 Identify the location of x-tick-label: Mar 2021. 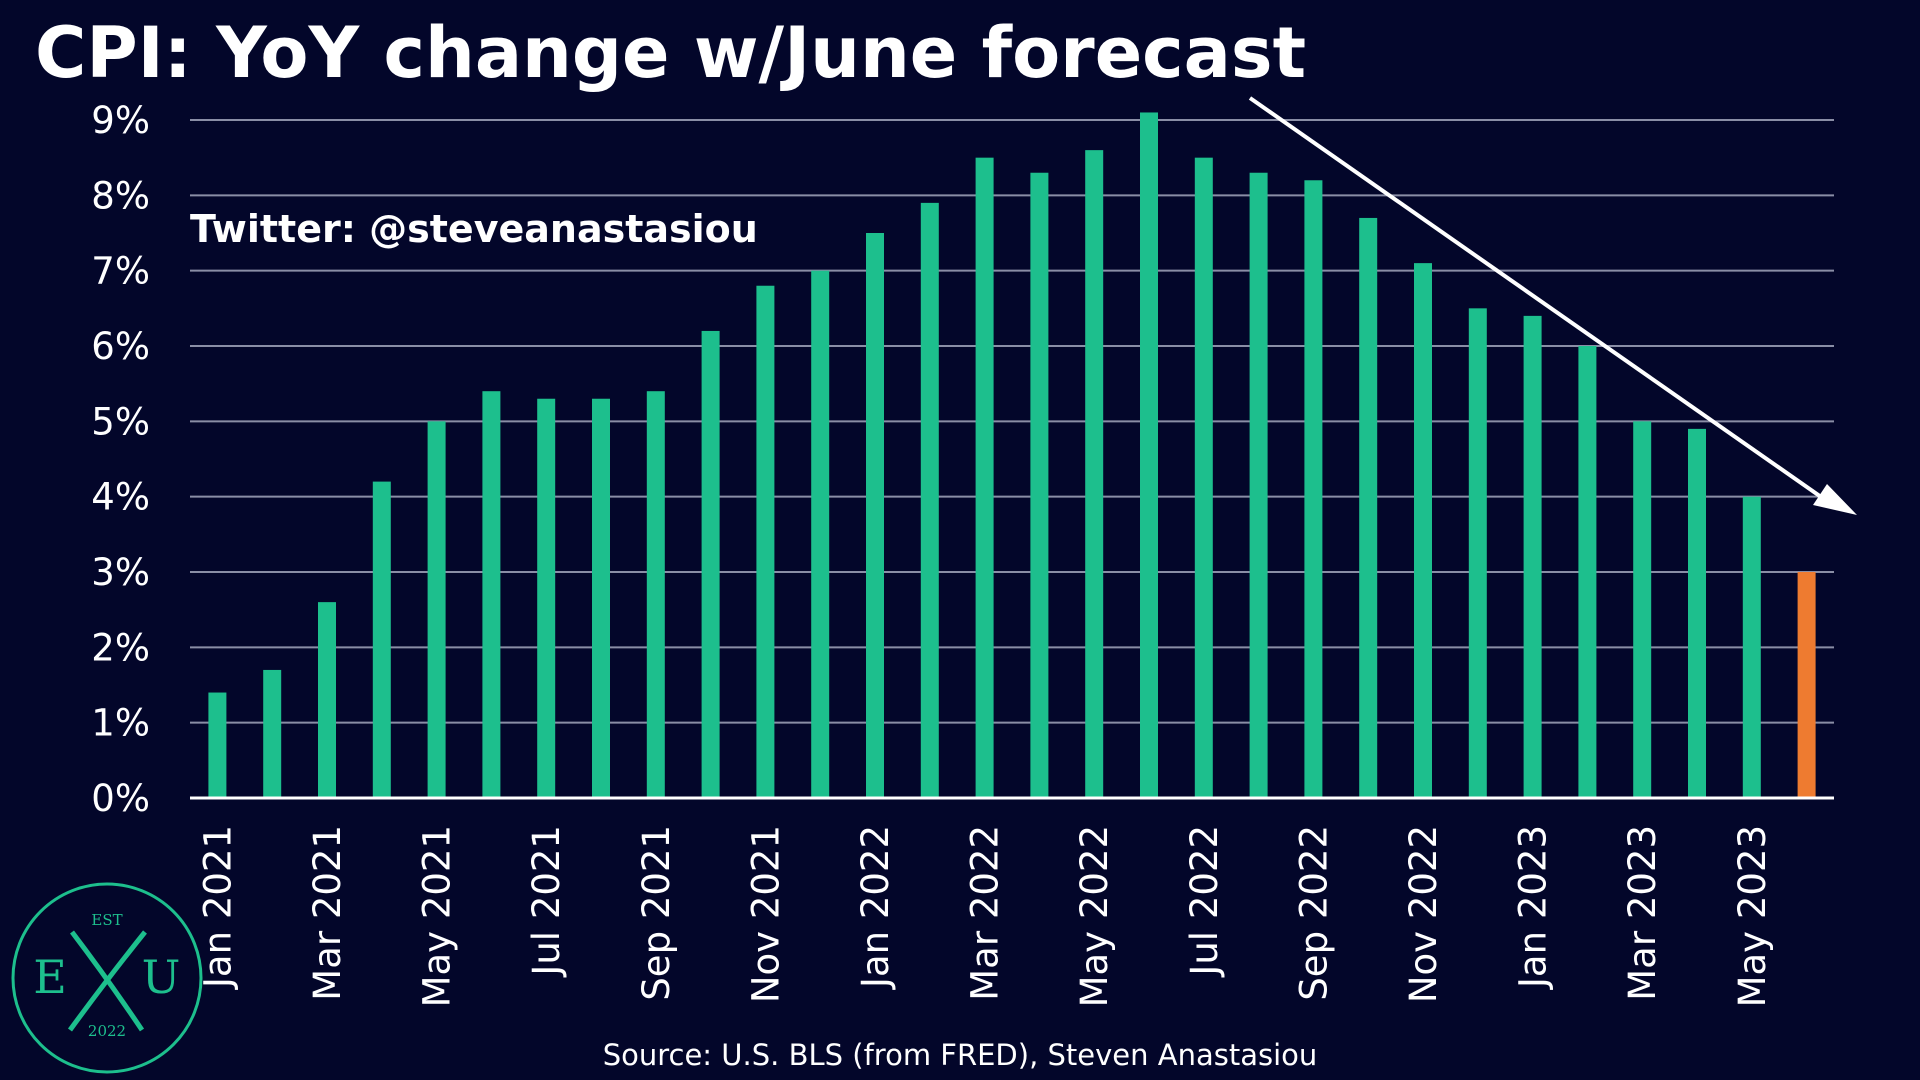
(327, 913).